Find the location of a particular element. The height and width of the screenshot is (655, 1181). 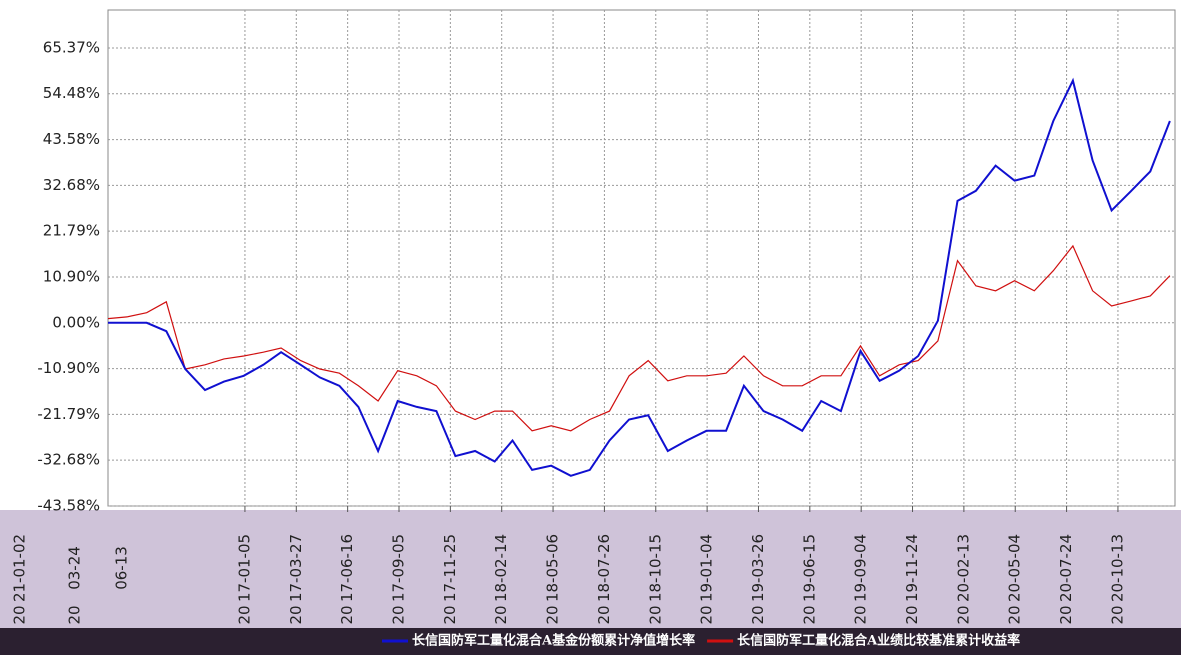

x-tick-label: 19-09-04 is located at coordinates (861, 568).